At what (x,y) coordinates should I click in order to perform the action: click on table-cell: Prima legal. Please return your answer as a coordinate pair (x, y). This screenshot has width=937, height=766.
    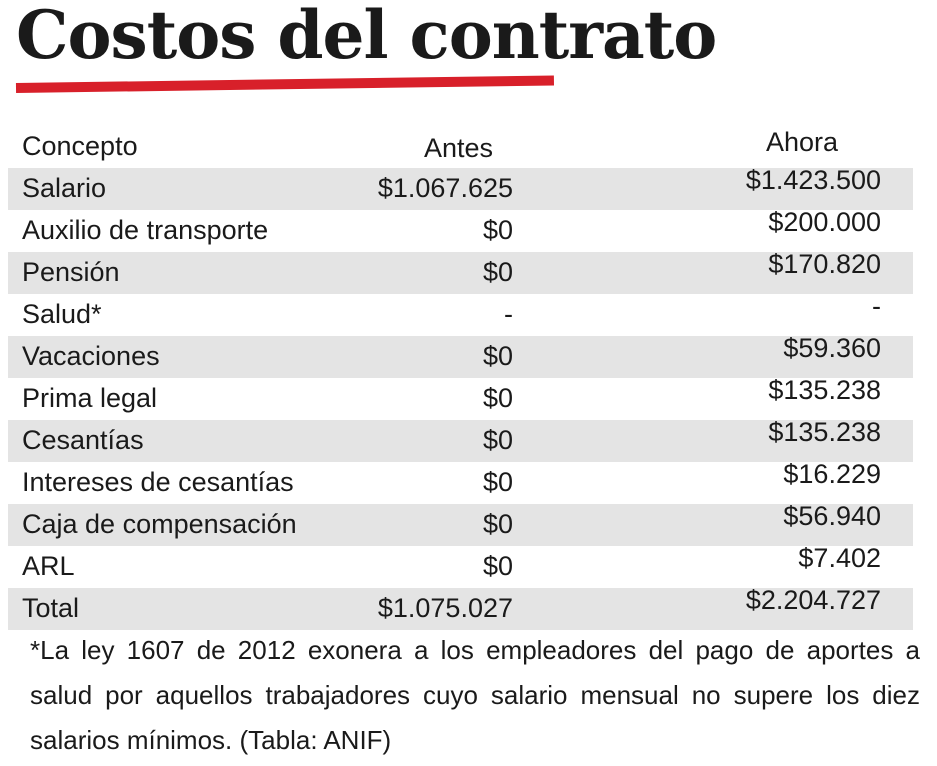
    Looking at the image, I should click on (90, 398).